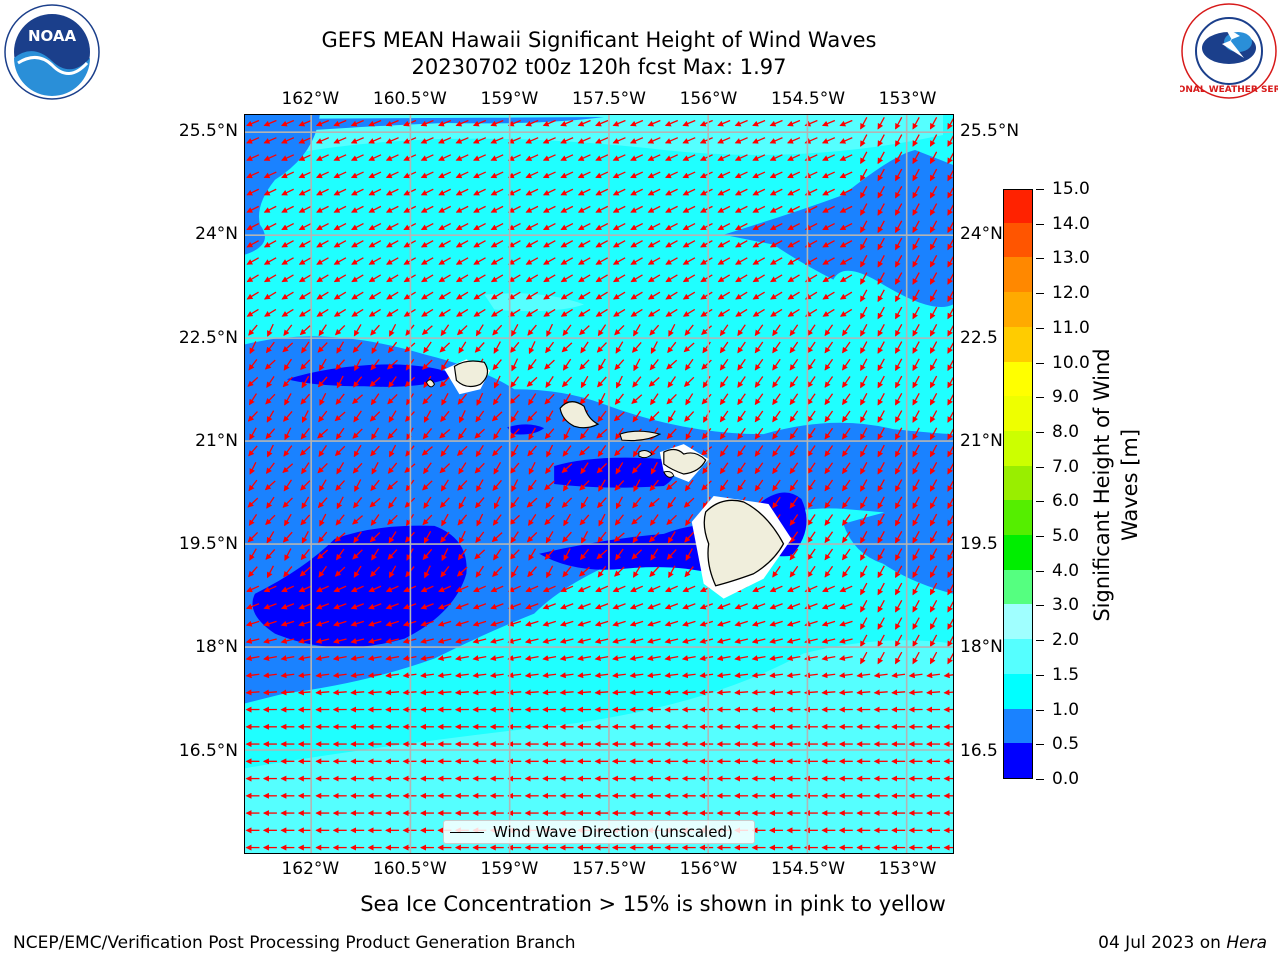 This screenshot has height=960, width=1280. Describe the element at coordinates (594, 135) in the screenshot. I see `contour-band-1-5-2-0-north` at that location.